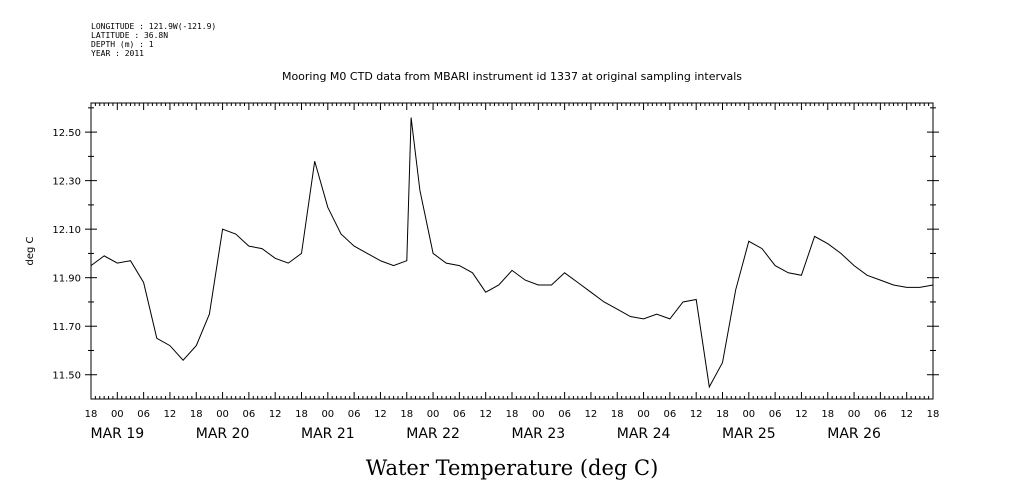 The height and width of the screenshot is (504, 1009). What do you see at coordinates (66, 133) in the screenshot?
I see `y-tick-label: 12.50` at bounding box center [66, 133].